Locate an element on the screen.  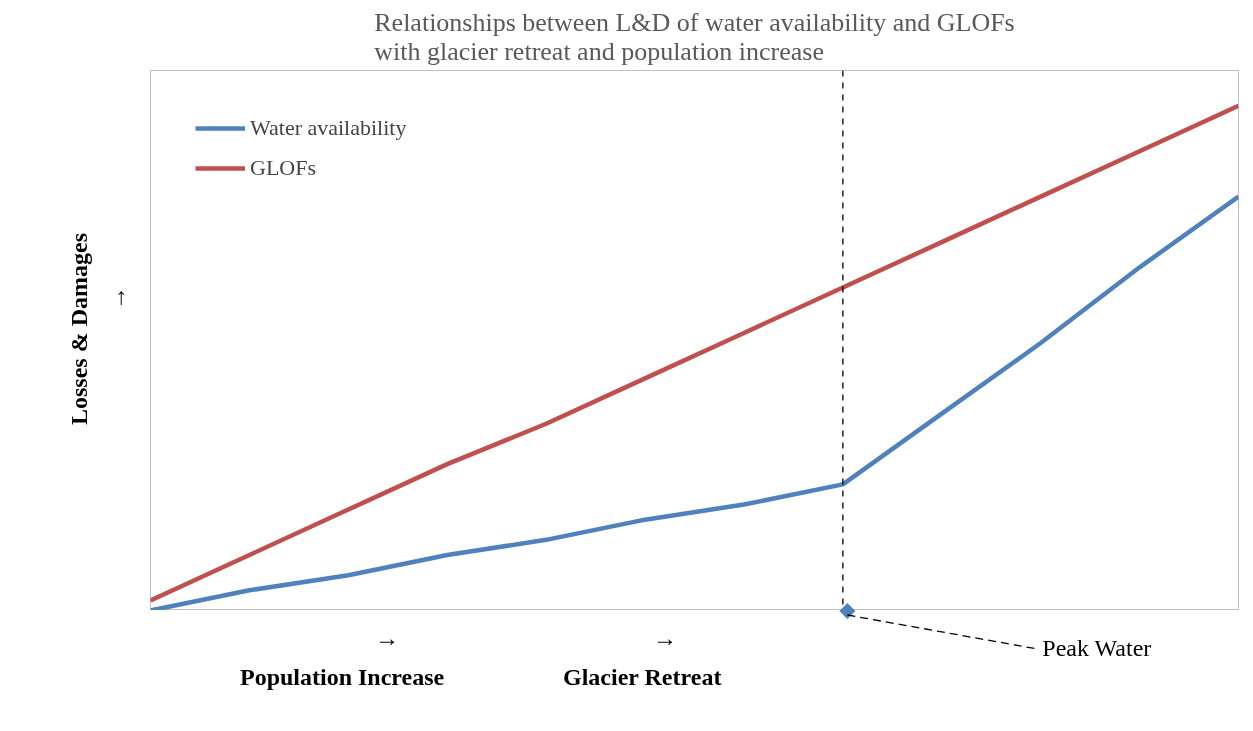
legend-label: Water availability is located at coordinates (328, 128).